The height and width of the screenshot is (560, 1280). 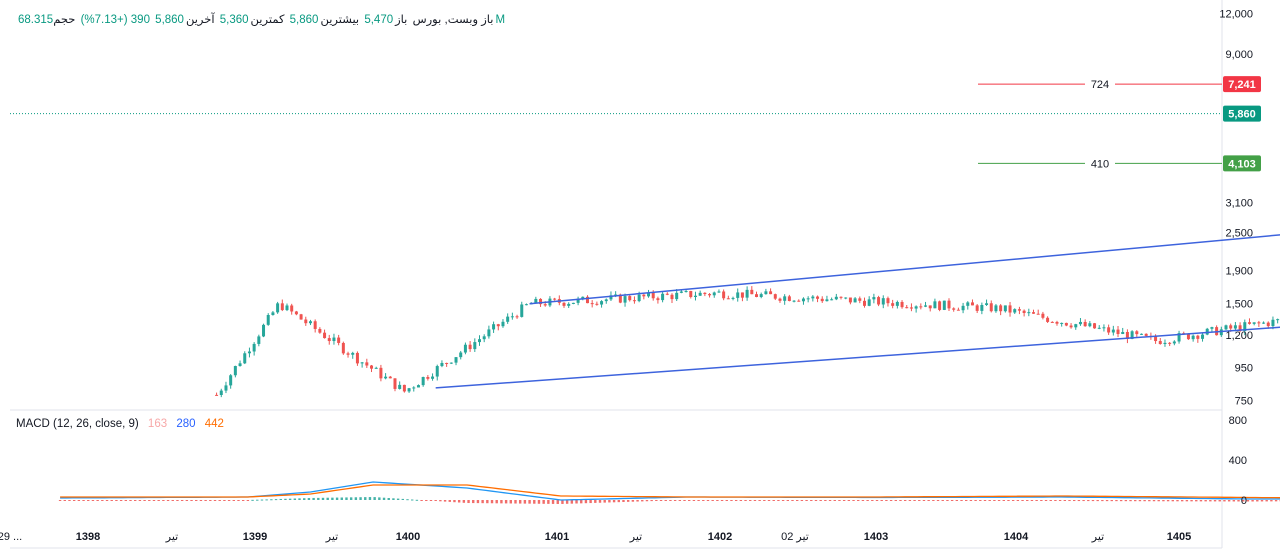 What do you see at coordinates (1238, 421) in the screenshot?
I see `macd-y-tick-label: 800` at bounding box center [1238, 421].